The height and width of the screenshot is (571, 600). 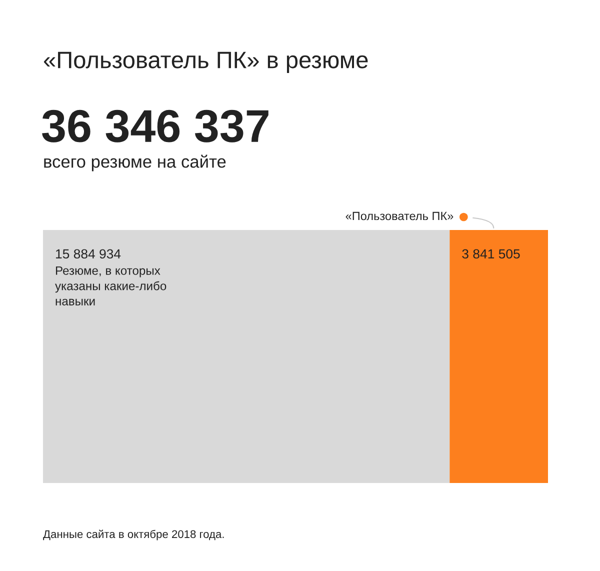 What do you see at coordinates (133, 535) in the screenshot?
I see `text: Данные сайта в октябре 2018 года.` at bounding box center [133, 535].